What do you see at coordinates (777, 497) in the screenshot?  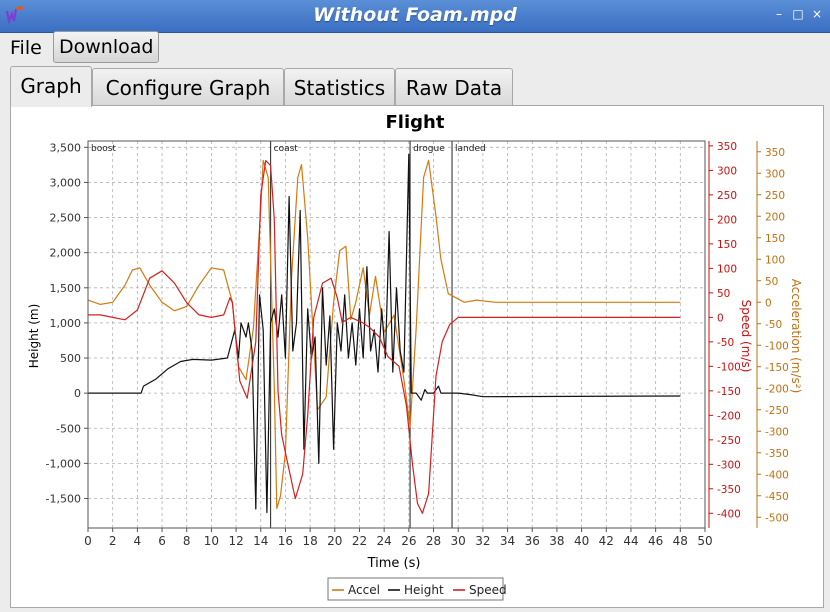 I see `accel-tick-label: -450` at bounding box center [777, 497].